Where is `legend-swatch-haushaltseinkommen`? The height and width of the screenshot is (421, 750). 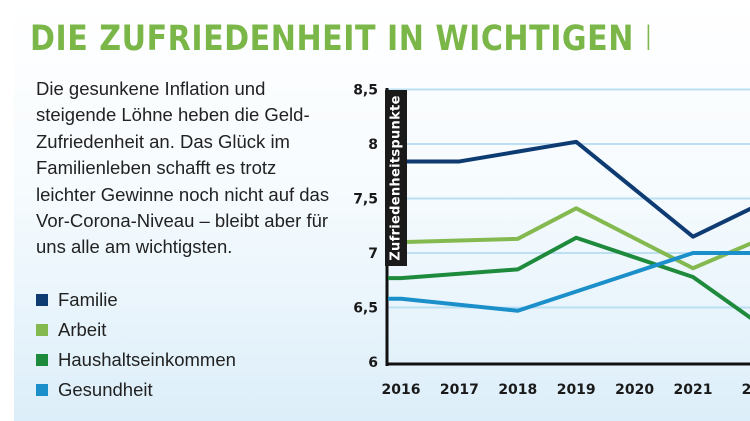 legend-swatch-haushaltseinkommen is located at coordinates (42, 360).